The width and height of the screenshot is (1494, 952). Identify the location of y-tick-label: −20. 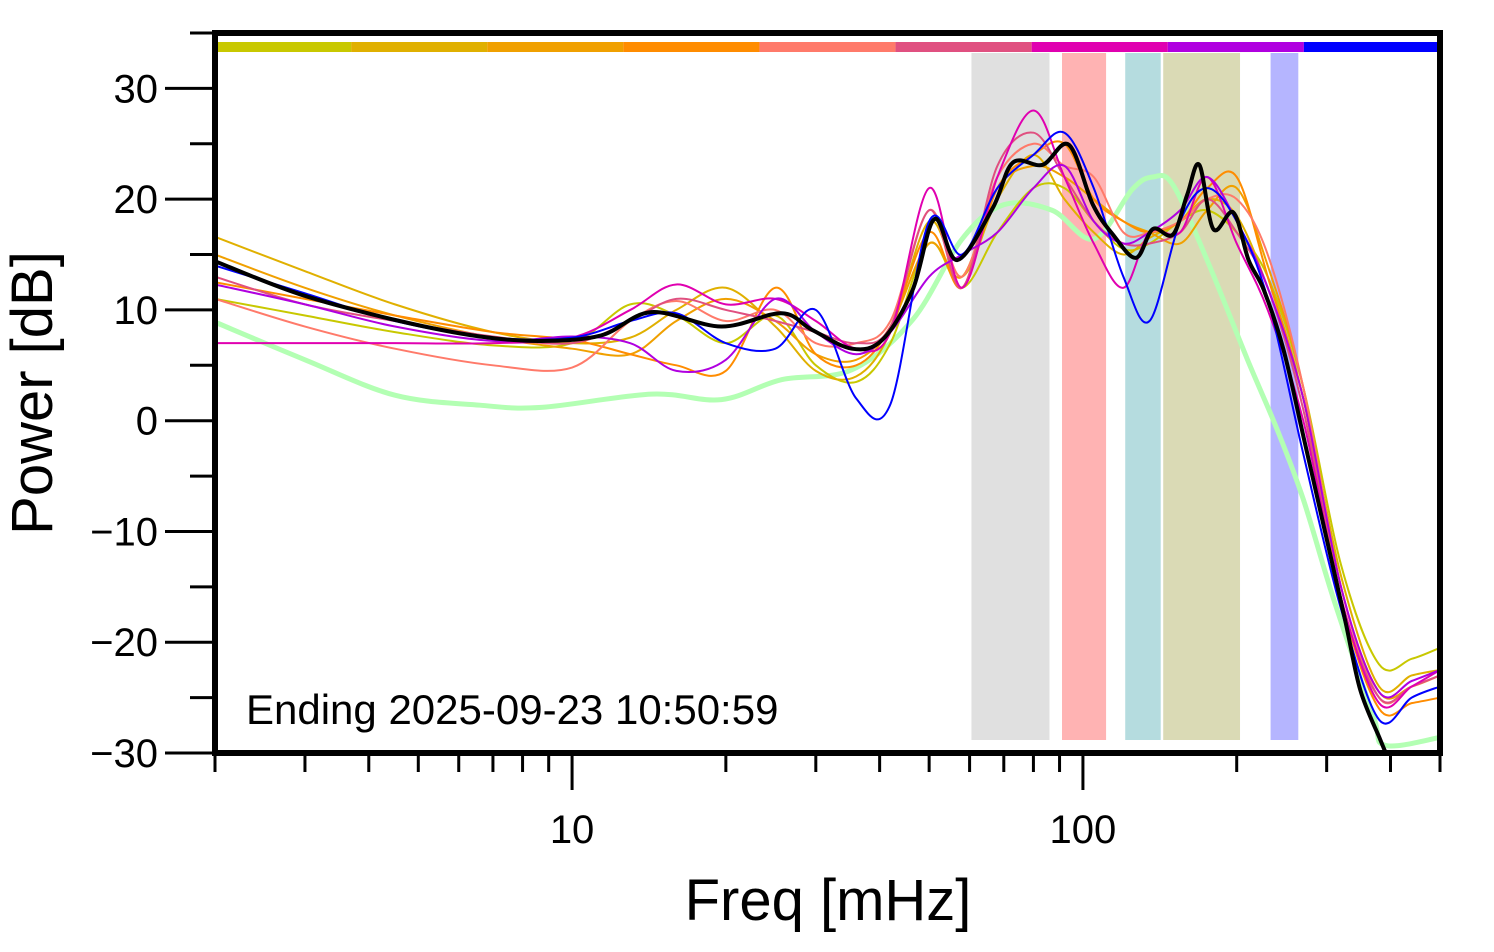
(124, 643).